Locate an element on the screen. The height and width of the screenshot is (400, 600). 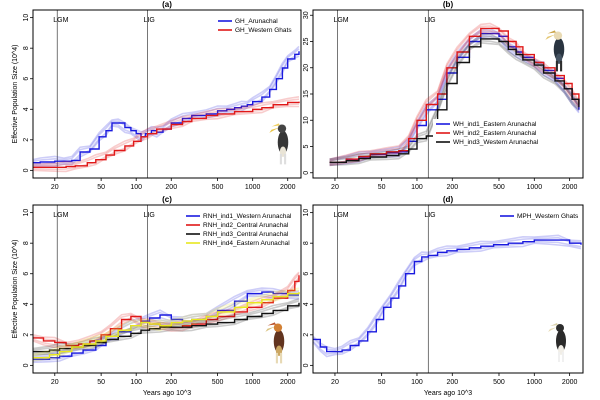
panel-b-legend-label-wh-ind2-eastern-arunachal: WH_ind2_Eastern Arunachal is located at coordinates (495, 133).